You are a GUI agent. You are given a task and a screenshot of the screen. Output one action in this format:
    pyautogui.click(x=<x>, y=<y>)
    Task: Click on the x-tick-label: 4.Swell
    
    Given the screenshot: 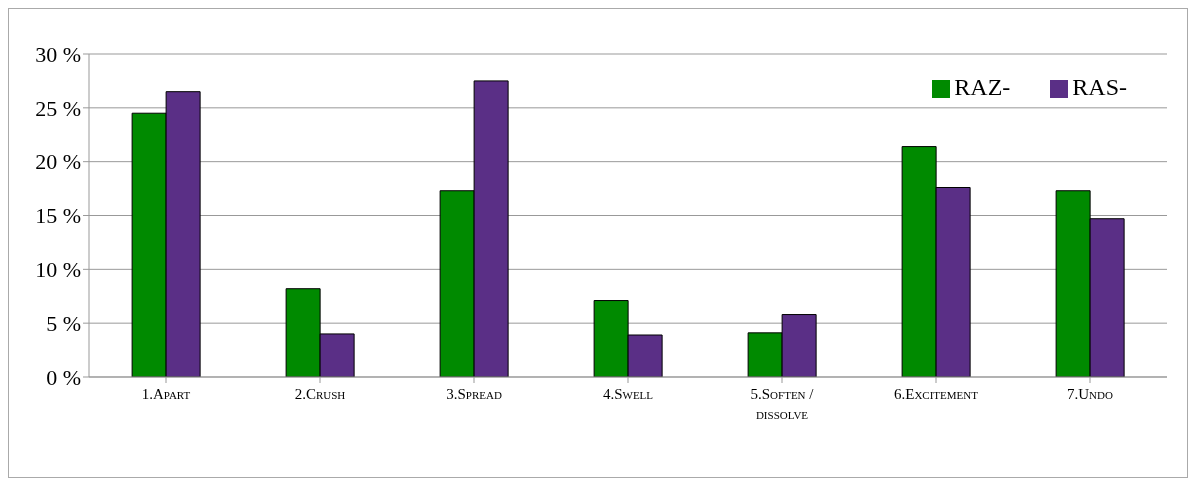 What is the action you would take?
    pyautogui.click(x=628, y=394)
    